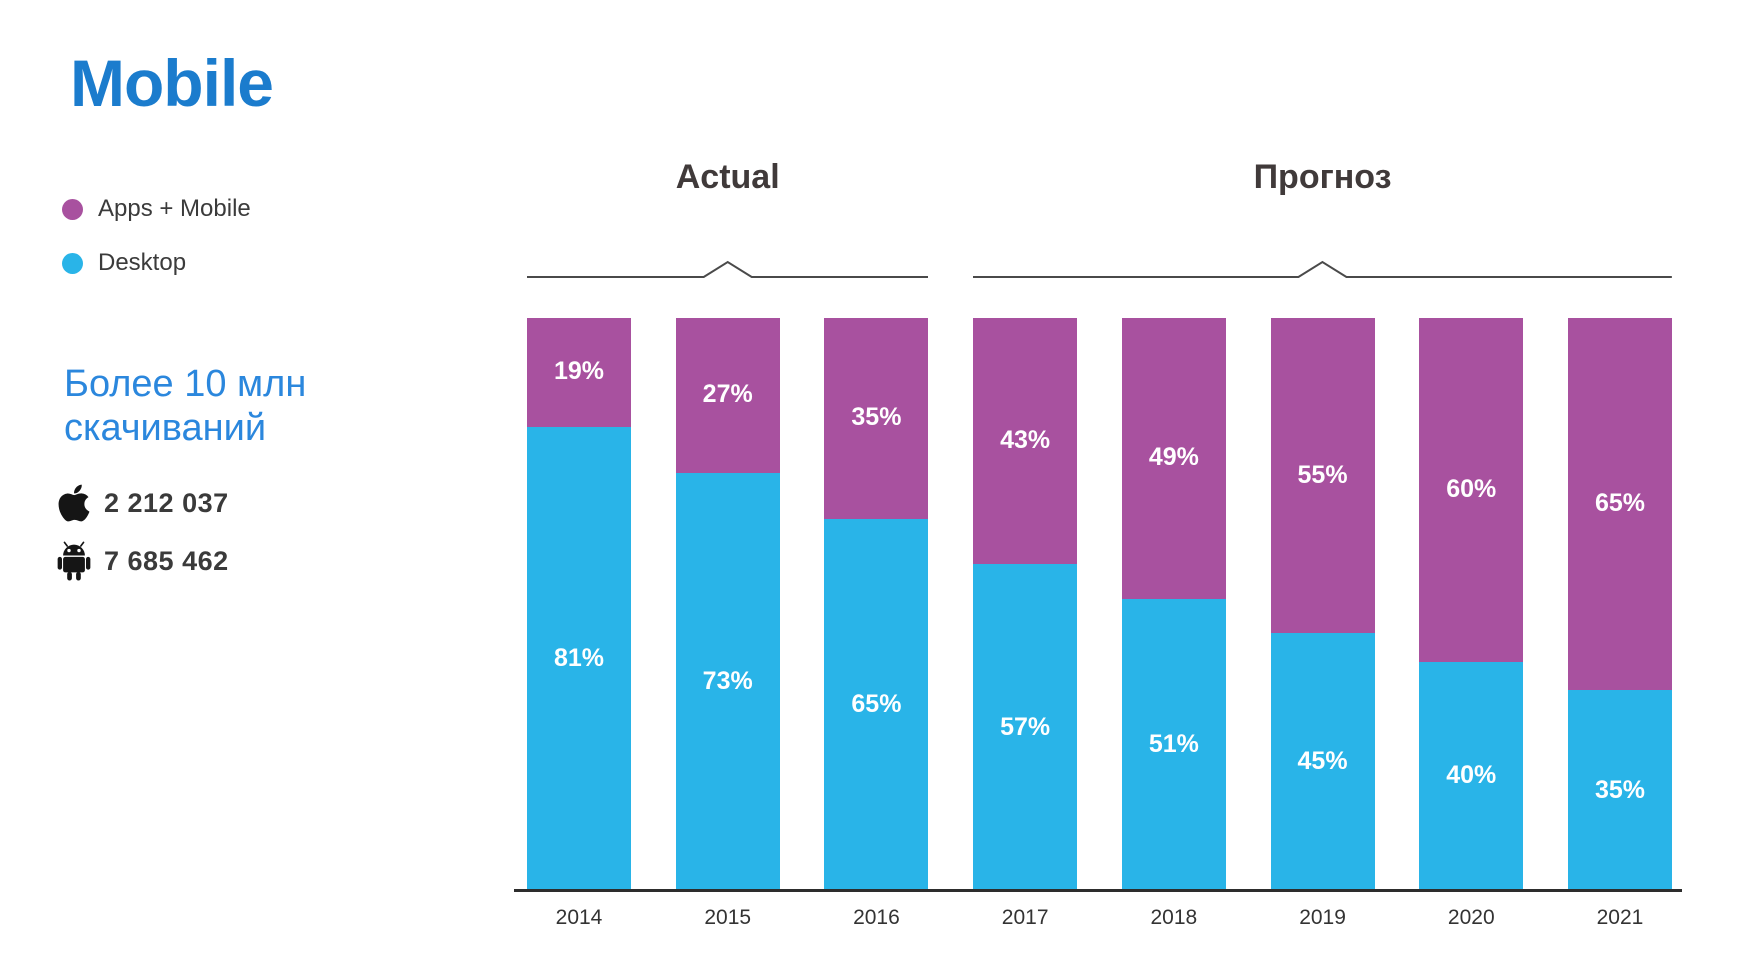  I want to click on downloads-note: Более 10 млн скачиваний, so click(185, 406).